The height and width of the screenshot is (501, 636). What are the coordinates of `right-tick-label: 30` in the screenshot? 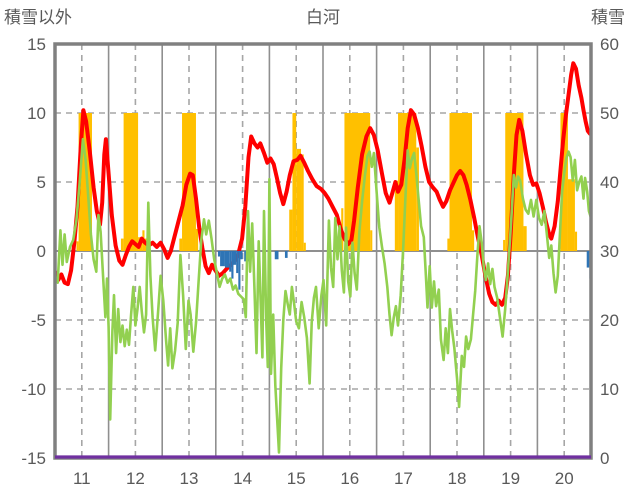 It's located at (609, 251).